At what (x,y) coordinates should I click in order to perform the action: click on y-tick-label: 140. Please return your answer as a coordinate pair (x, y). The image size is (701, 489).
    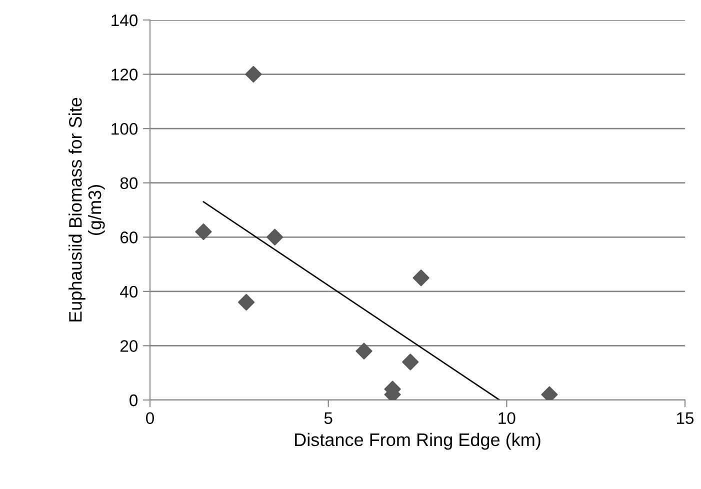
    Looking at the image, I should click on (125, 20).